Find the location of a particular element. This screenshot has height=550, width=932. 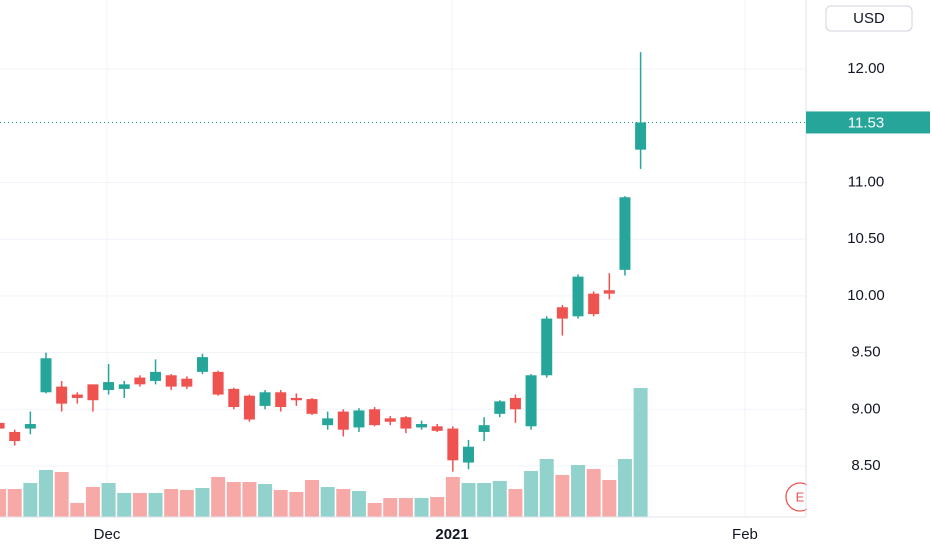

last-price-label: 11.53 is located at coordinates (866, 122).